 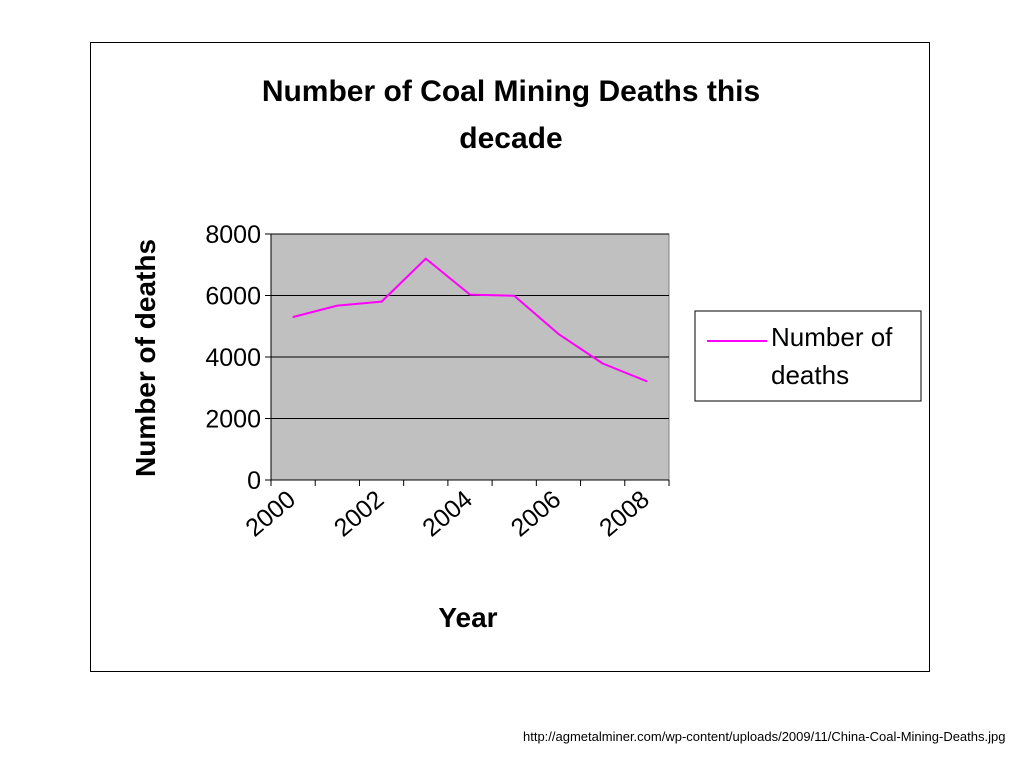 I want to click on x-tick-label-2002: 2002, so click(x=359, y=513).